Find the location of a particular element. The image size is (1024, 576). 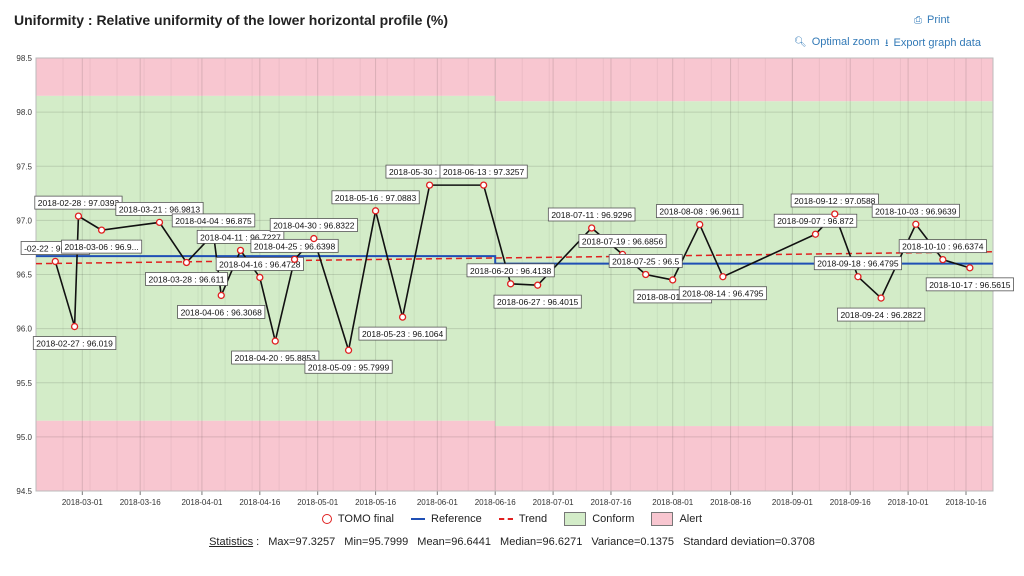

x-tick-label: 2018-04-16 is located at coordinates (259, 502).